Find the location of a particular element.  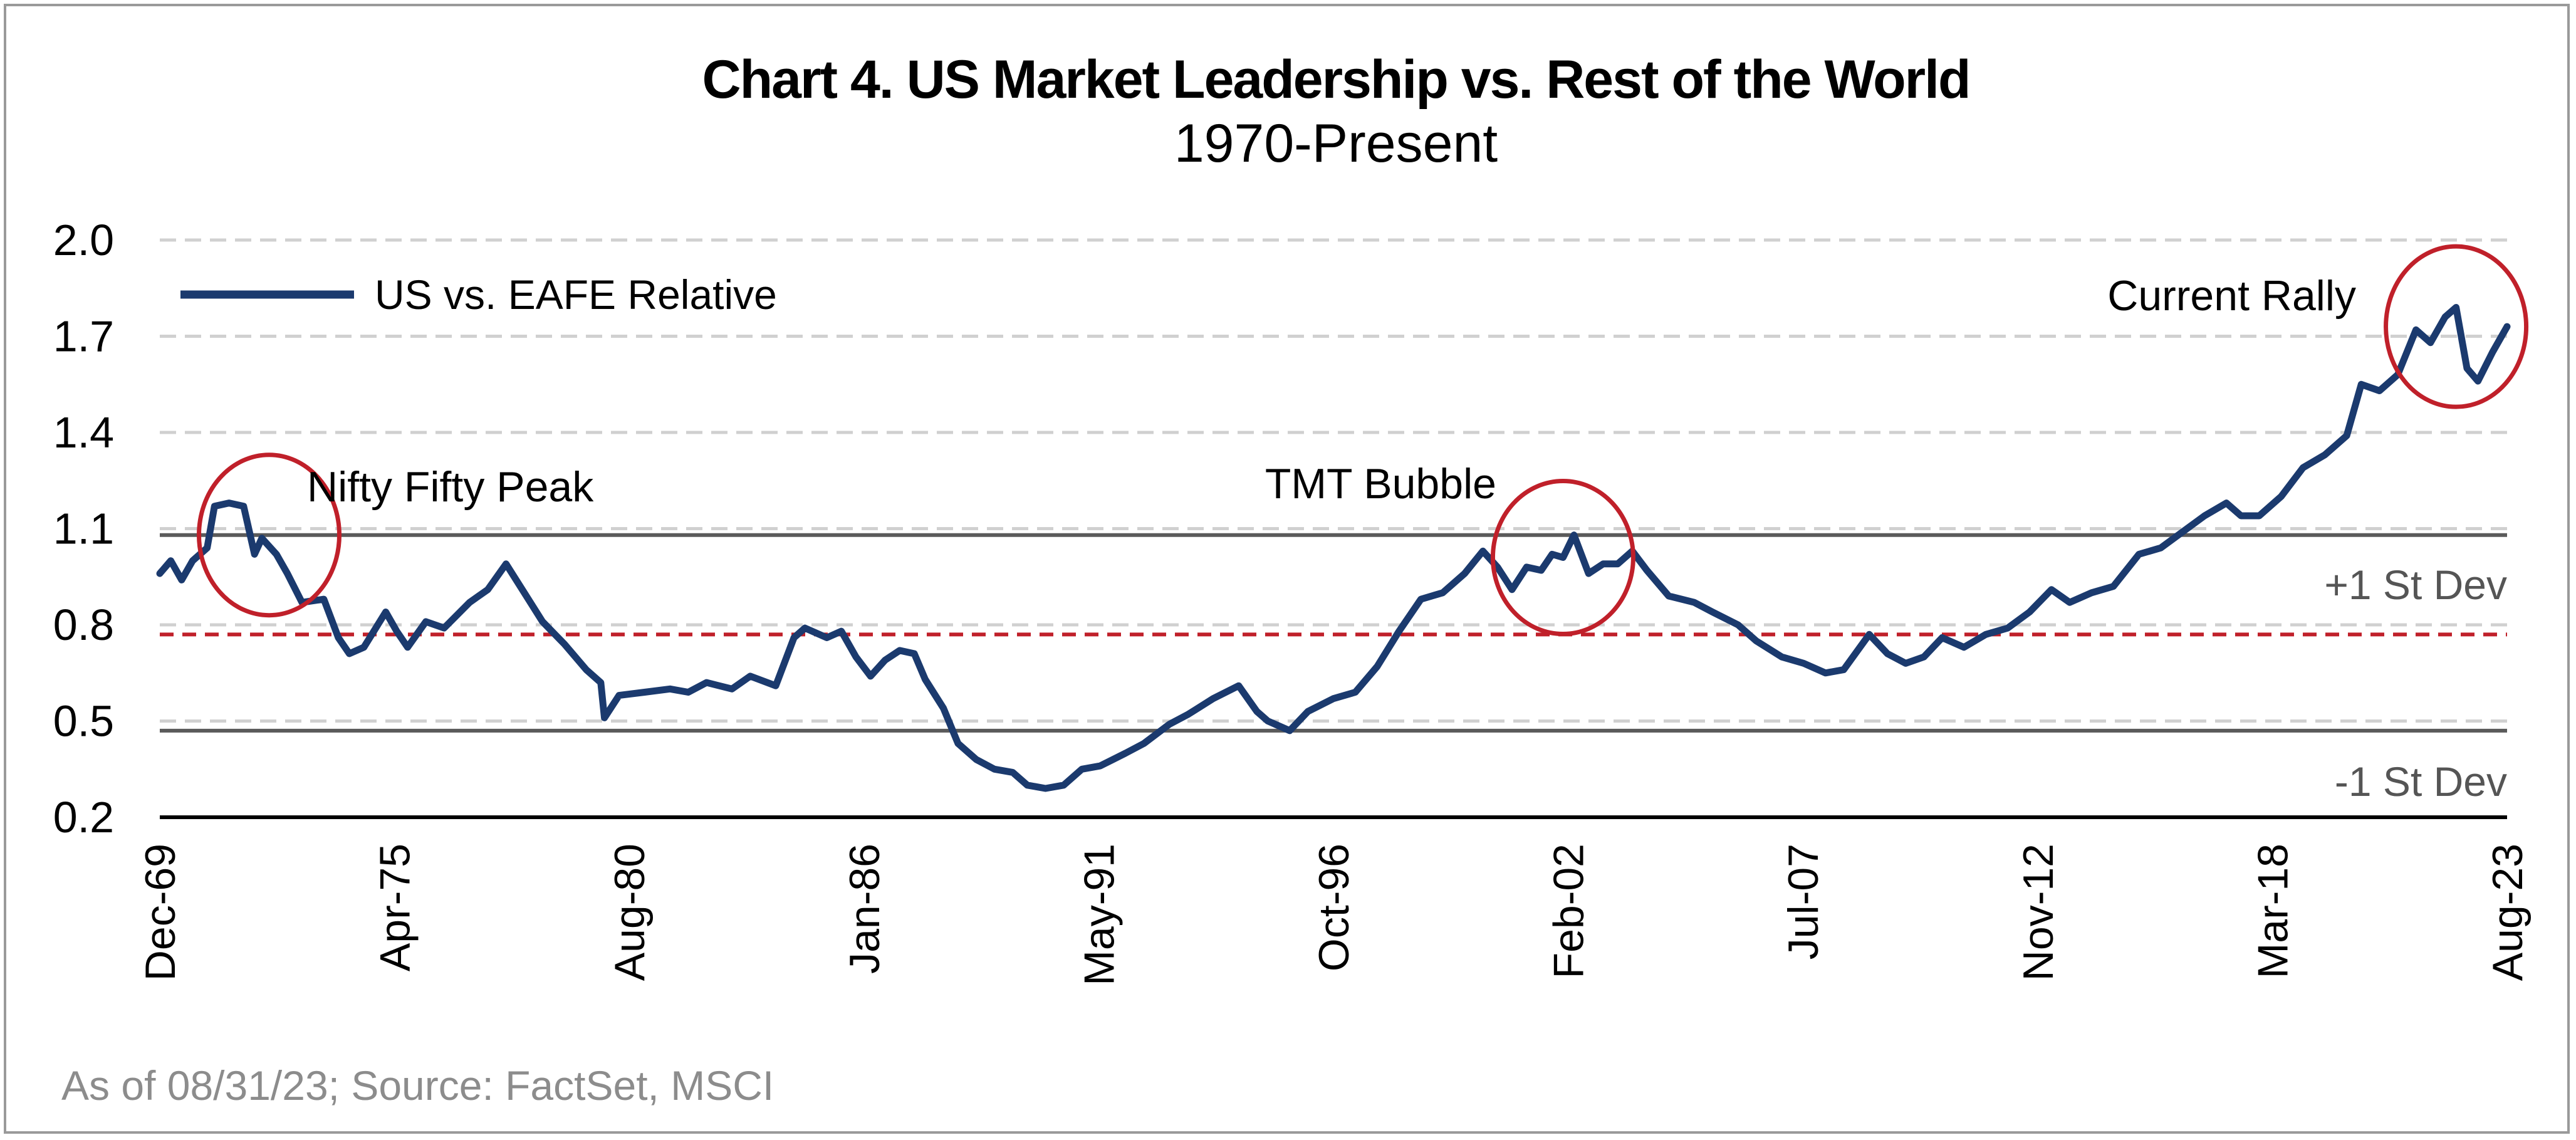

legend: US vs. EAFE Relative is located at coordinates (478, 294).